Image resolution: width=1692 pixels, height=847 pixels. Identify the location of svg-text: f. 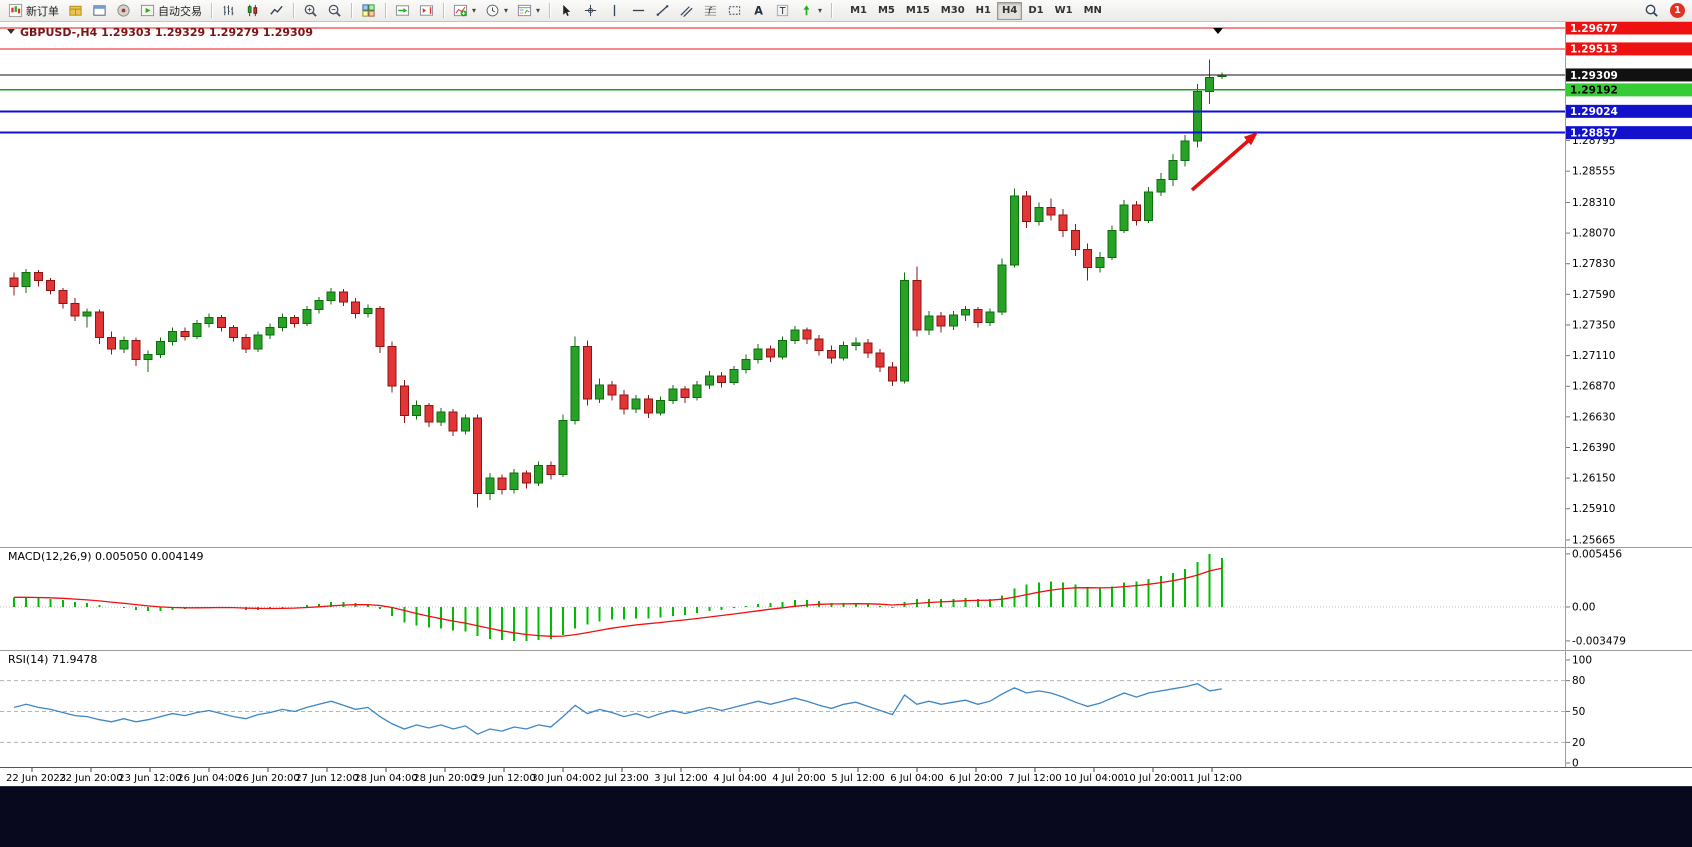
(710, 11).